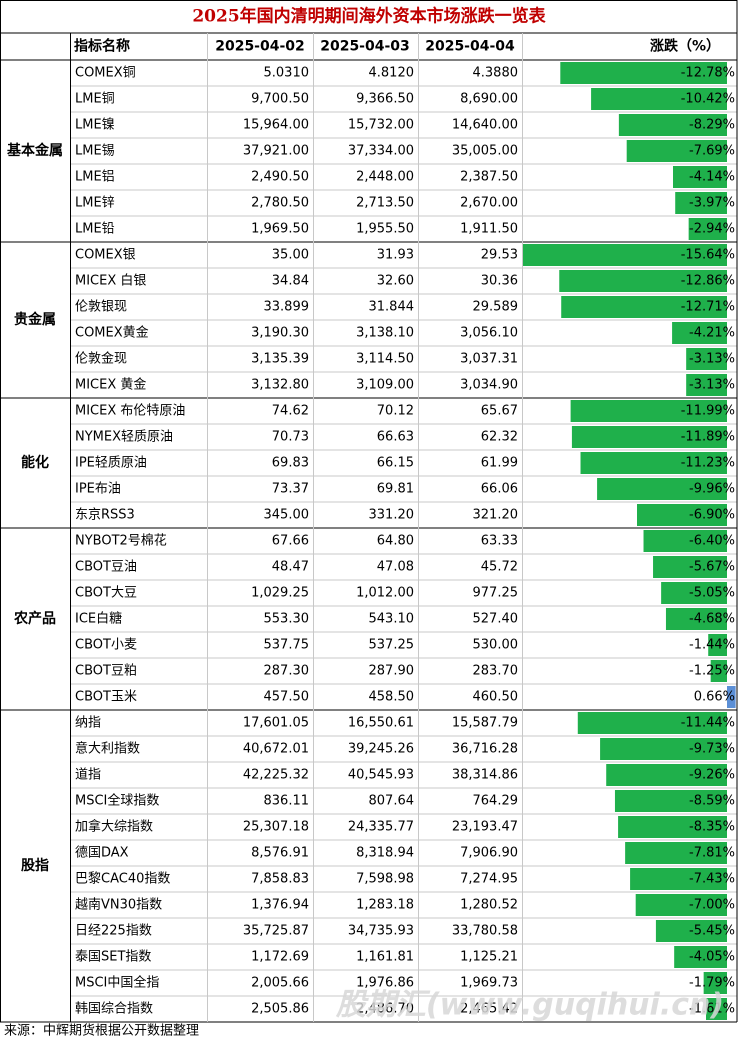  What do you see at coordinates (395, 437) in the screenshot?
I see `cell-value: 66.63` at bounding box center [395, 437].